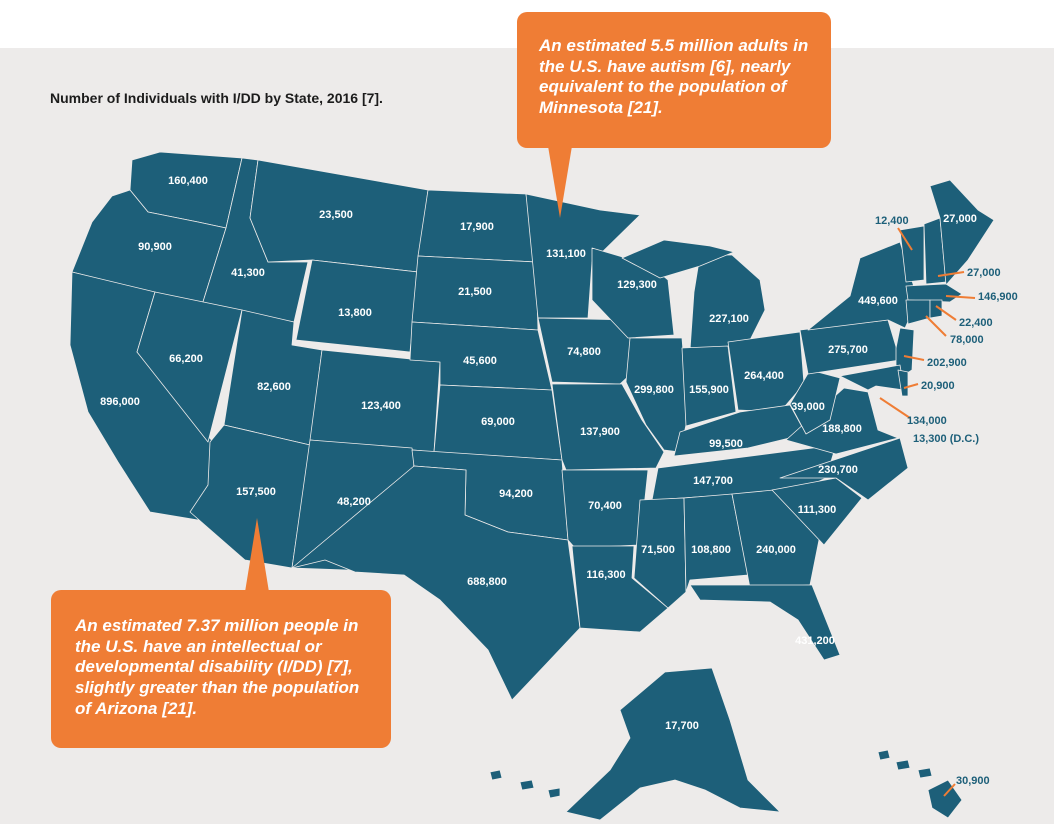 This screenshot has width=1054, height=824. Describe the element at coordinates (918, 312) in the screenshot. I see `state-ct` at that location.